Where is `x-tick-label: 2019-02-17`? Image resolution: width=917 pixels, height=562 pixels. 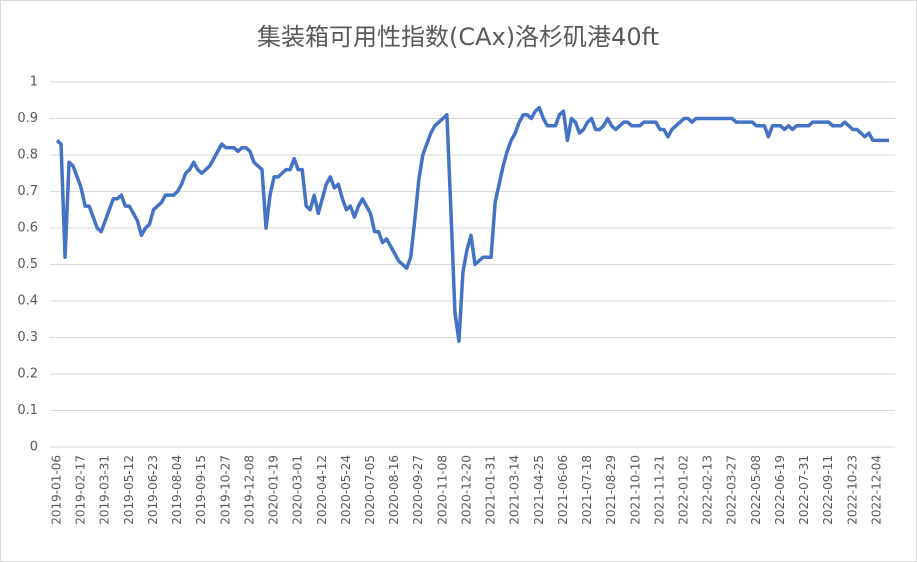
x-tick-label: 2019-02-17 is located at coordinates (81, 490).